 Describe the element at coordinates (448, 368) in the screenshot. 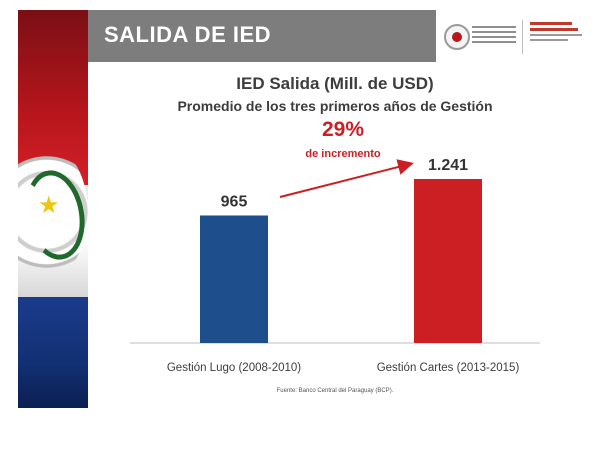

I see `category-label-2: Gestión Cartes (2013-2015)` at that location.